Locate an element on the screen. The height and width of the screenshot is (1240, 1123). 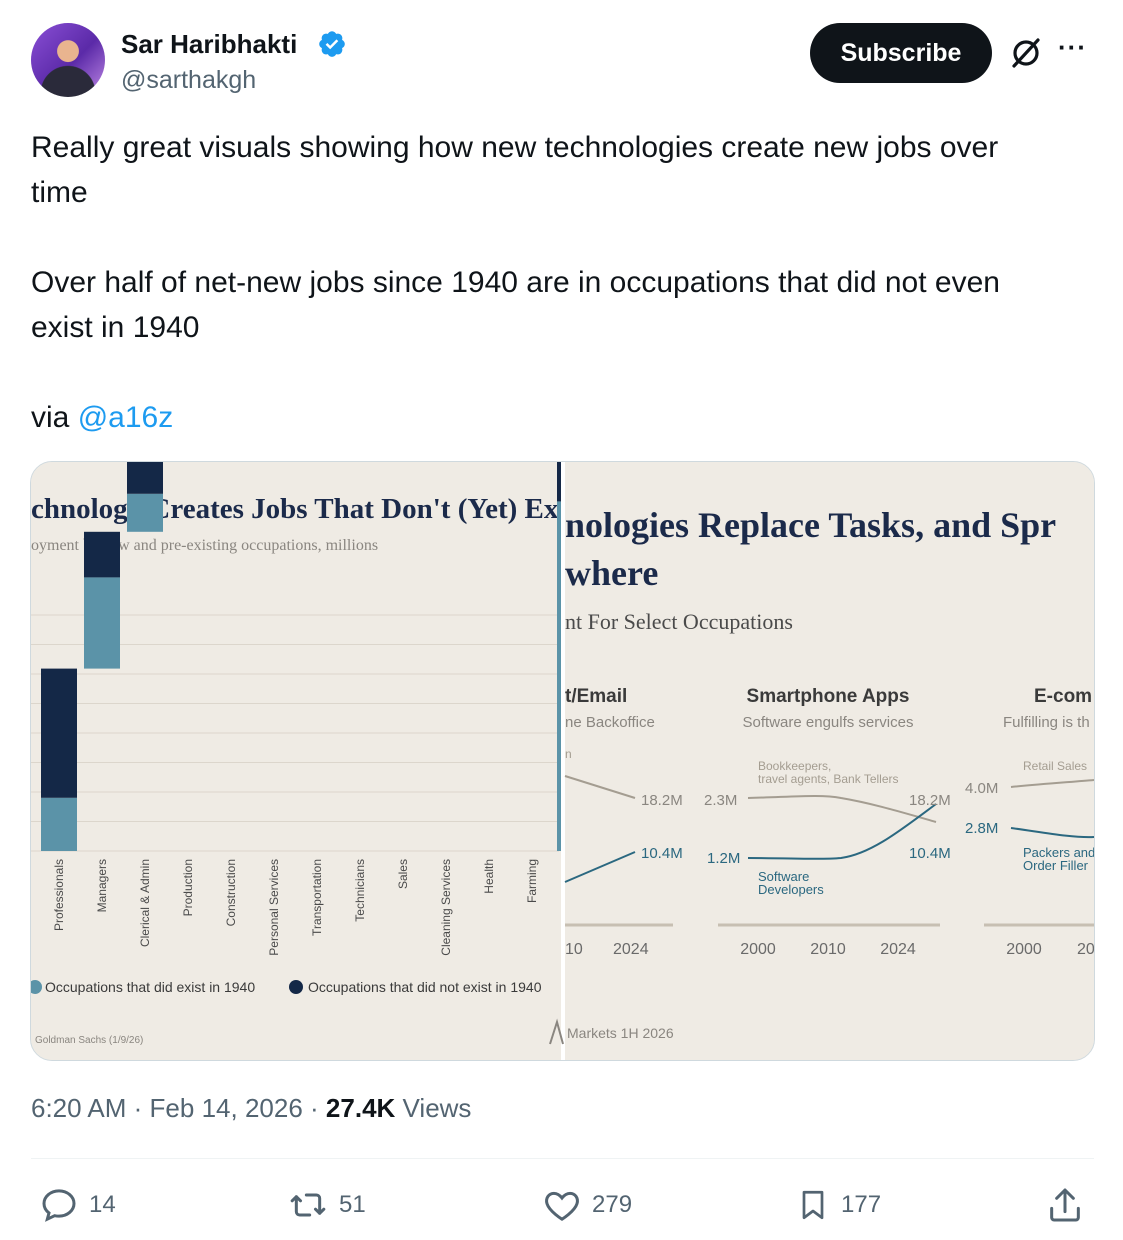
panel3-start-bottom: 2.8M is located at coordinates (981, 828).